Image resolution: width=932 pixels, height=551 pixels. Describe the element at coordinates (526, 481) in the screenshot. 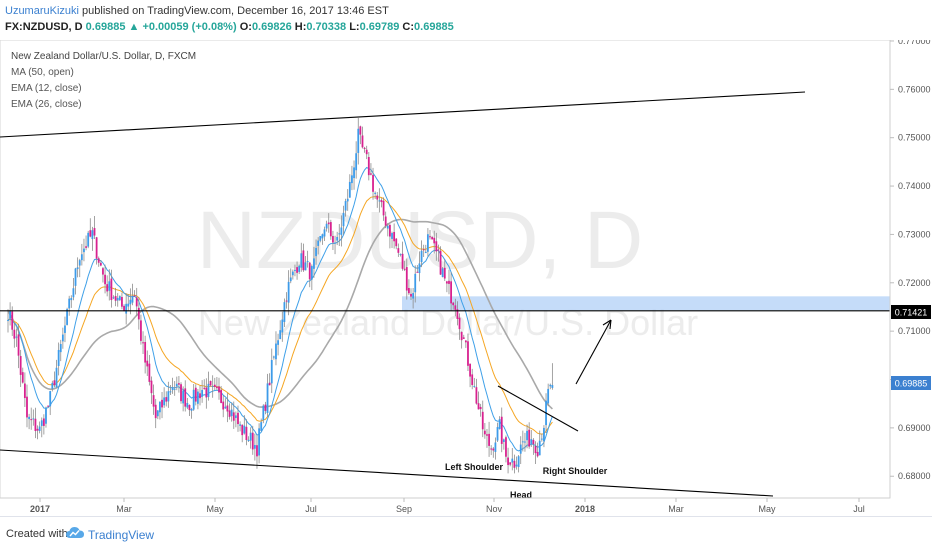

I see `annotations: Left Shoulder Head Right Shoulder` at that location.